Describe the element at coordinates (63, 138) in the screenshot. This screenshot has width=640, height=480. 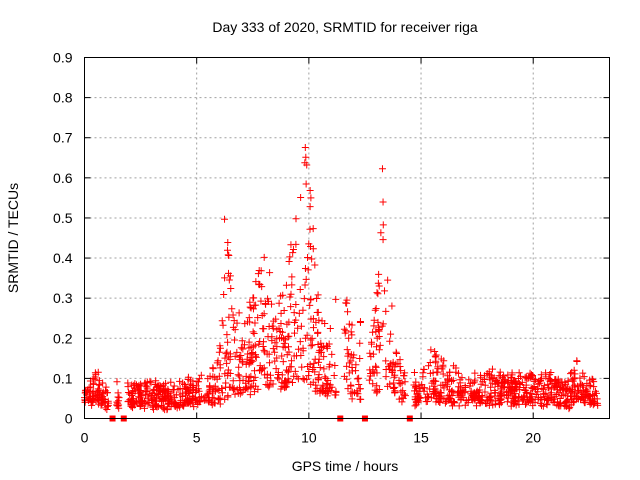
I see `y-tick-label: 0.7` at that location.